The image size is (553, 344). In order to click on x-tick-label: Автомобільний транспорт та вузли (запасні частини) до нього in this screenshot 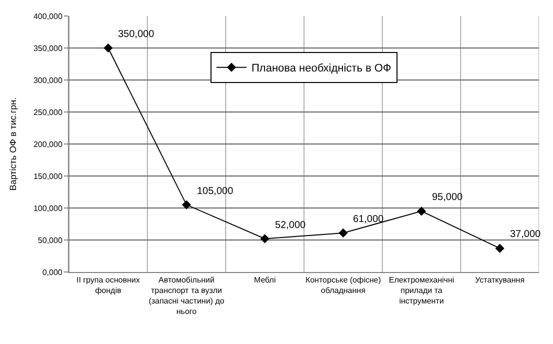, I will do `click(186, 296)`.